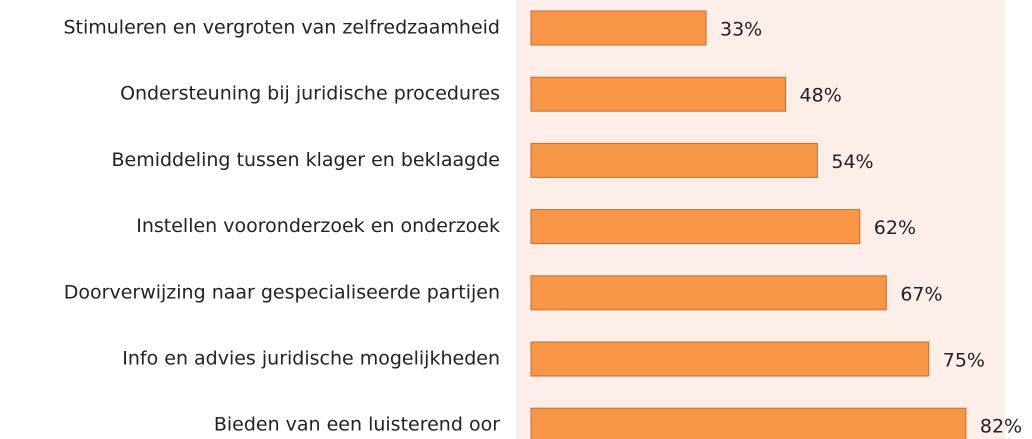 The width and height of the screenshot is (1032, 439). Describe the element at coordinates (318, 226) in the screenshot. I see `category-label: Instellen vooronderzoek en onderzoek` at that location.